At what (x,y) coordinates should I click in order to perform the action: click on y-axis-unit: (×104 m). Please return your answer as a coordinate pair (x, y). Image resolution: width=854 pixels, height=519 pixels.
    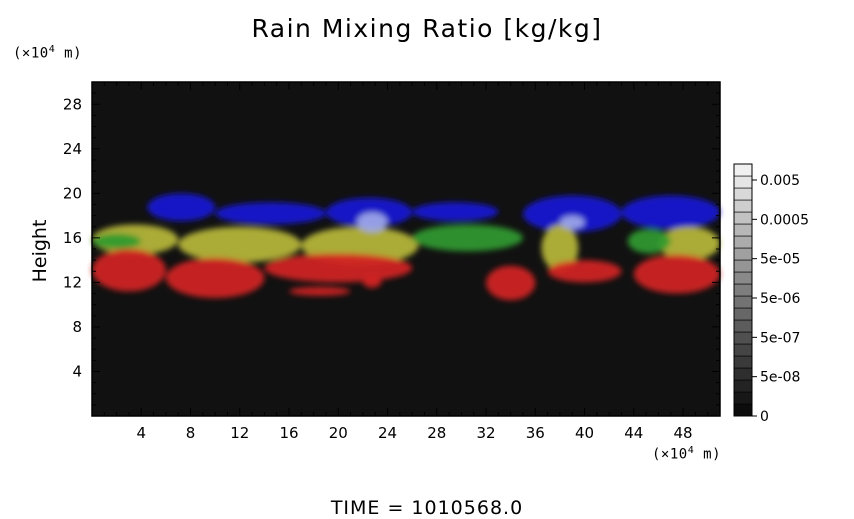
    Looking at the image, I should click on (48, 53).